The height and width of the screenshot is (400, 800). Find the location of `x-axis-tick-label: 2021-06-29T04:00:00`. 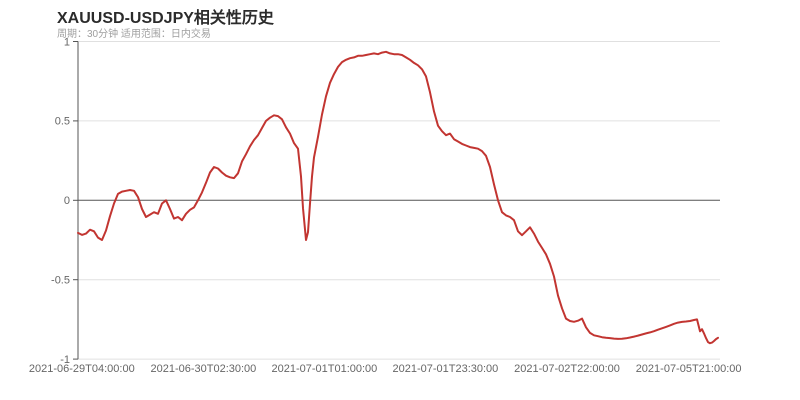

x-axis-tick-label: 2021-06-29T04:00:00 is located at coordinates (82, 369).